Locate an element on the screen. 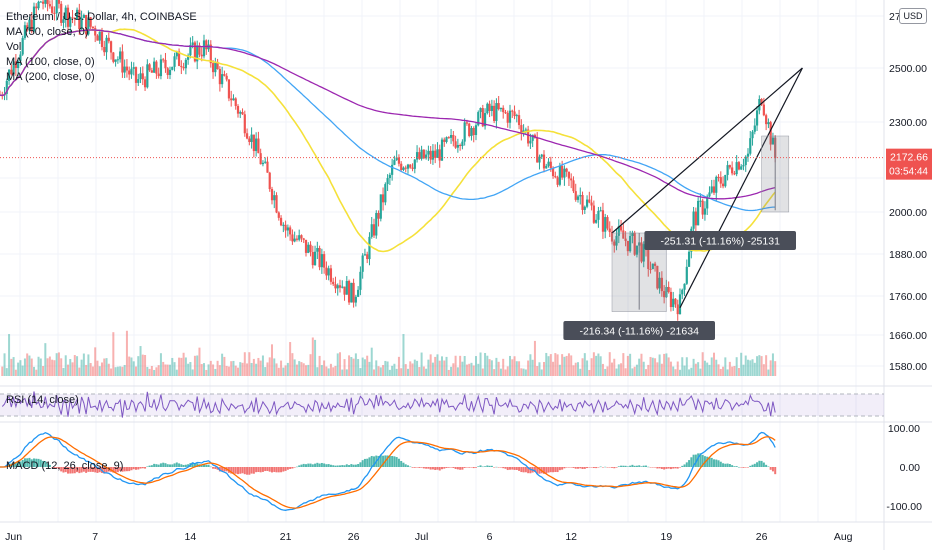 The image size is (932, 550). macd-label: MACD (12, 26, close, 9) is located at coordinates (65, 466).